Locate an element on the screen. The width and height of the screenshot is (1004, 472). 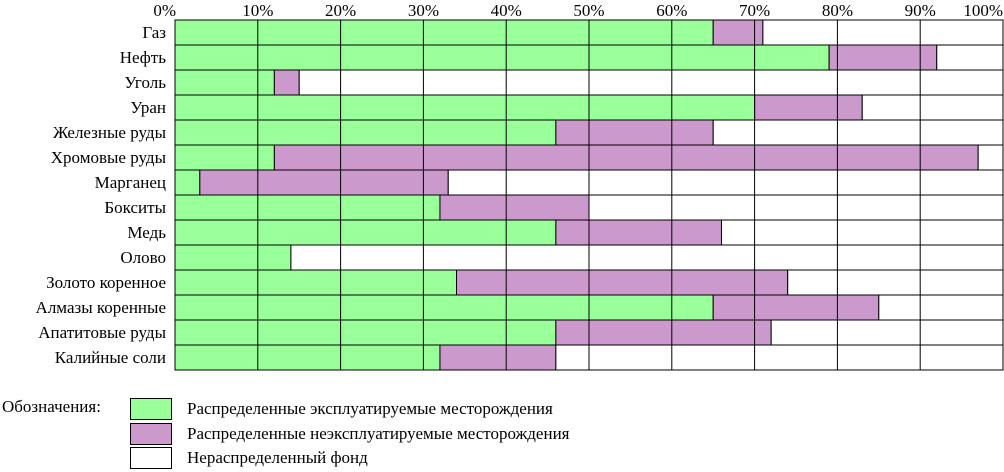
category-label-9: Олово is located at coordinates (143, 257).